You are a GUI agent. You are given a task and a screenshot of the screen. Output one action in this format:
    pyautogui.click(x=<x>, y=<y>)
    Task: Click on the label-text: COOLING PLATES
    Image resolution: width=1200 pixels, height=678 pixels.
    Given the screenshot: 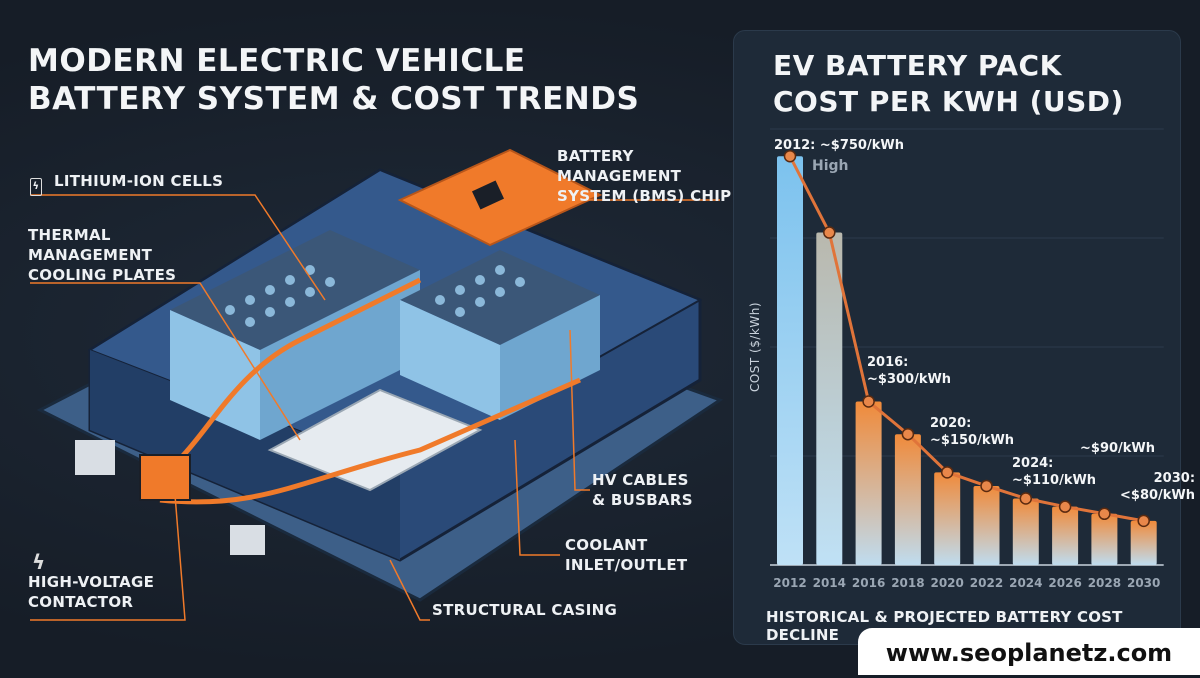 What is the action you would take?
    pyautogui.click(x=102, y=275)
    